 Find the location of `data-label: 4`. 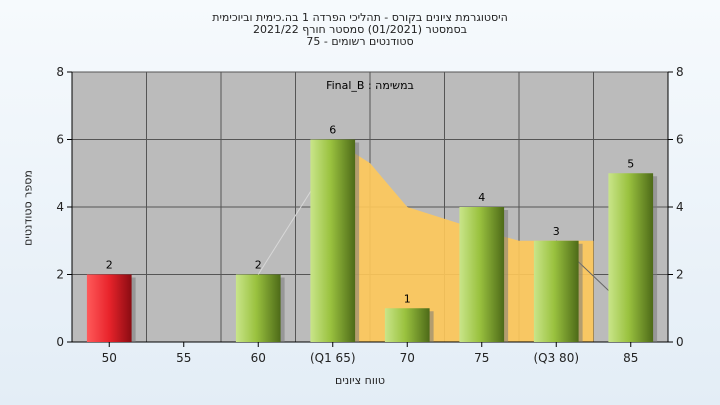

data-label: 4 is located at coordinates (481, 197).